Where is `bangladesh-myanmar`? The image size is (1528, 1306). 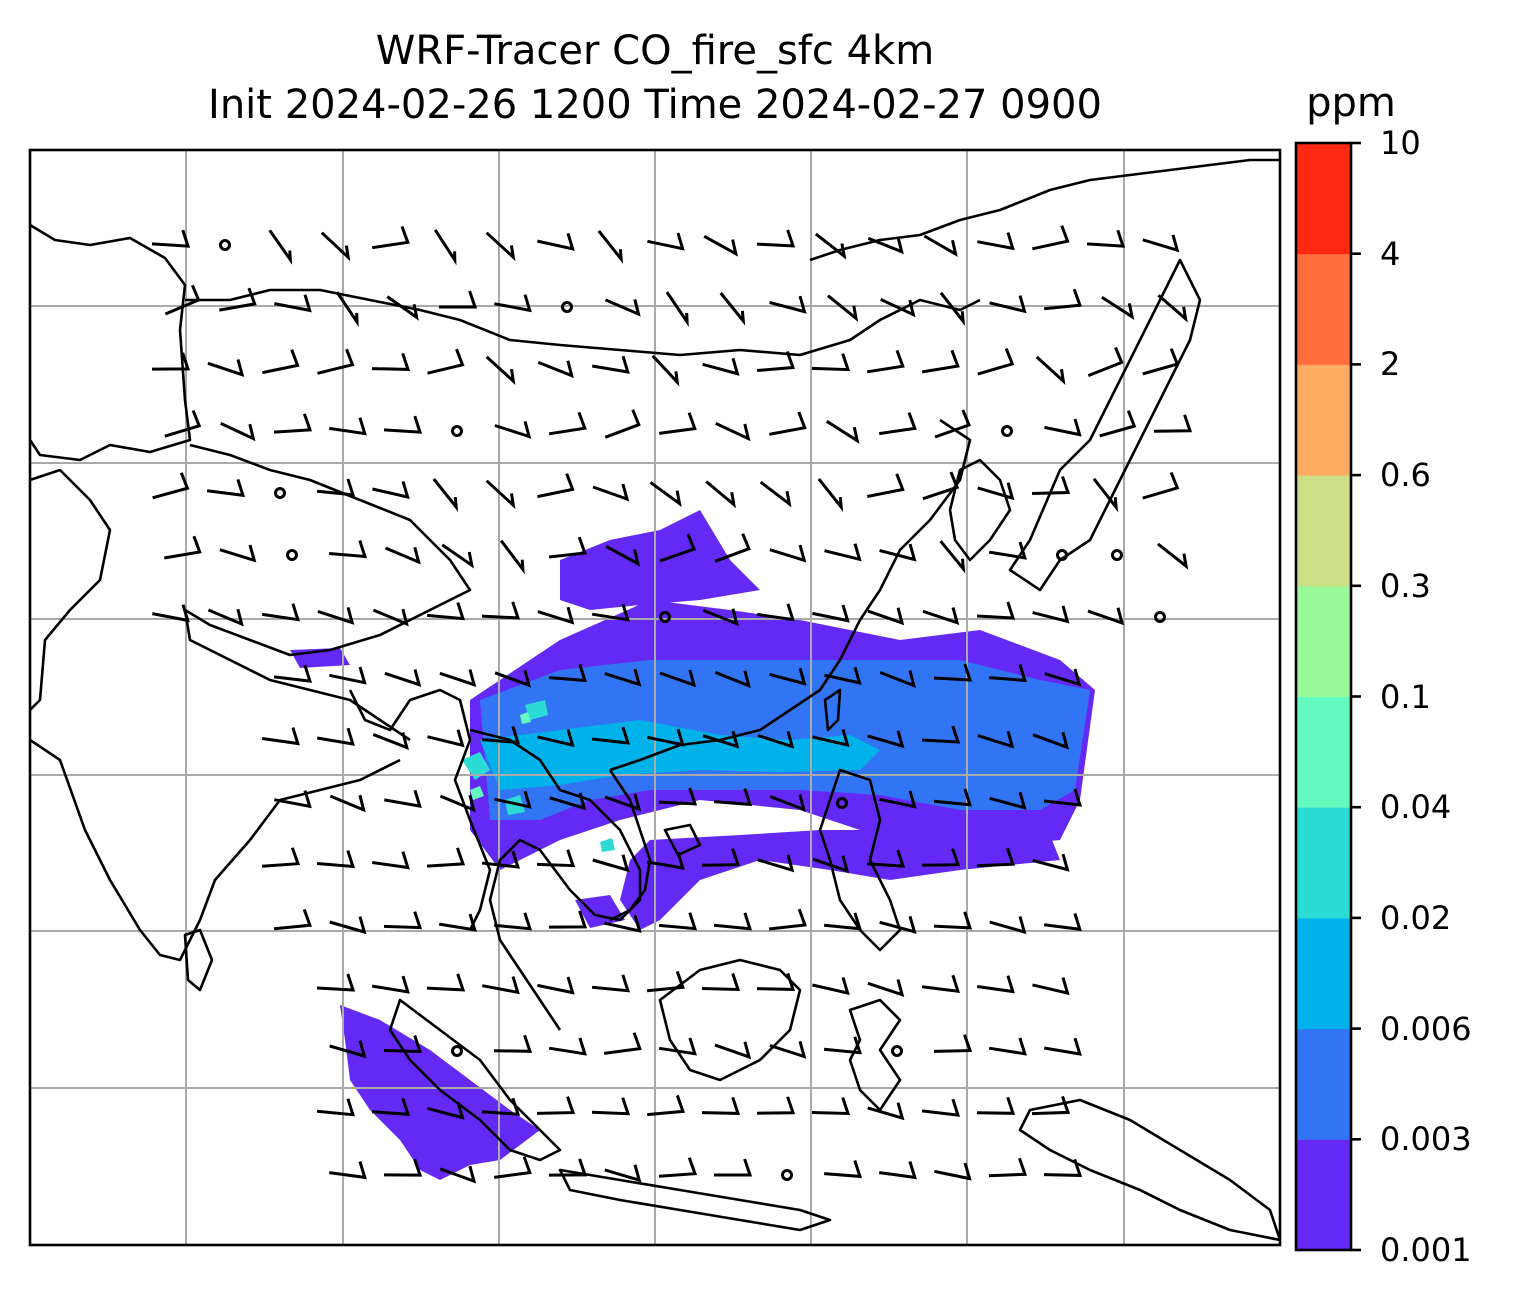
bangladesh-myanmar is located at coordinates (420, 809).